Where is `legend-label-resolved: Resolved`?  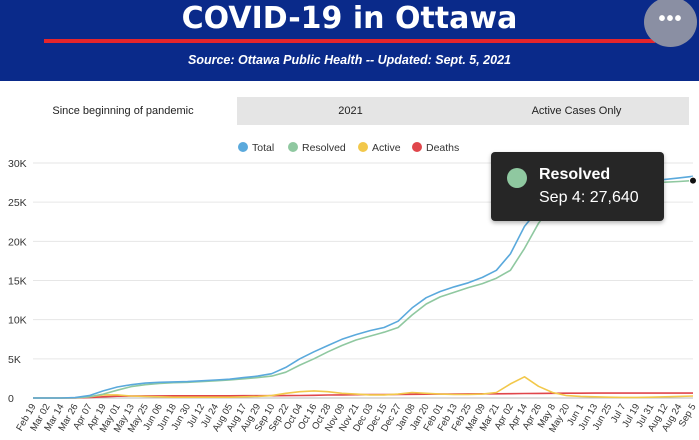
legend-label-resolved: Resolved is located at coordinates (324, 148).